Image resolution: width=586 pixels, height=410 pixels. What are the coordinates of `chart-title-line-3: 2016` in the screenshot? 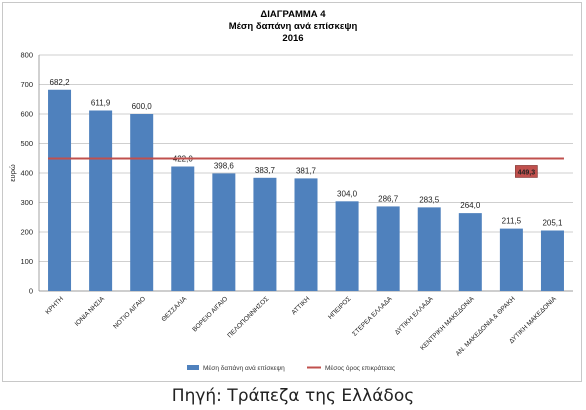 It's located at (292, 38).